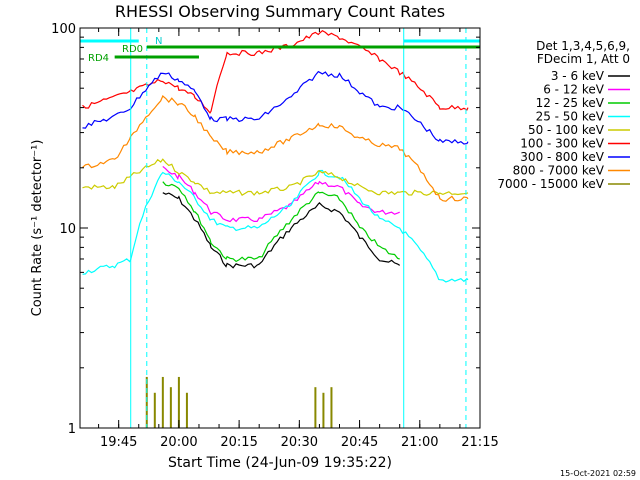 The width and height of the screenshot is (640, 480). I want to click on legend-header-line-1: Det 1,3,4,5,6,9,, so click(583, 46).